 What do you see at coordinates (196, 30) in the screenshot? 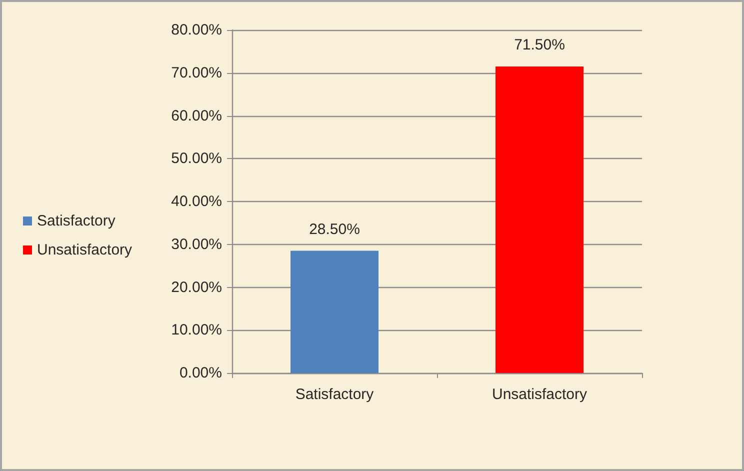
I see `y-tick-label: 80.00%` at bounding box center [196, 30].